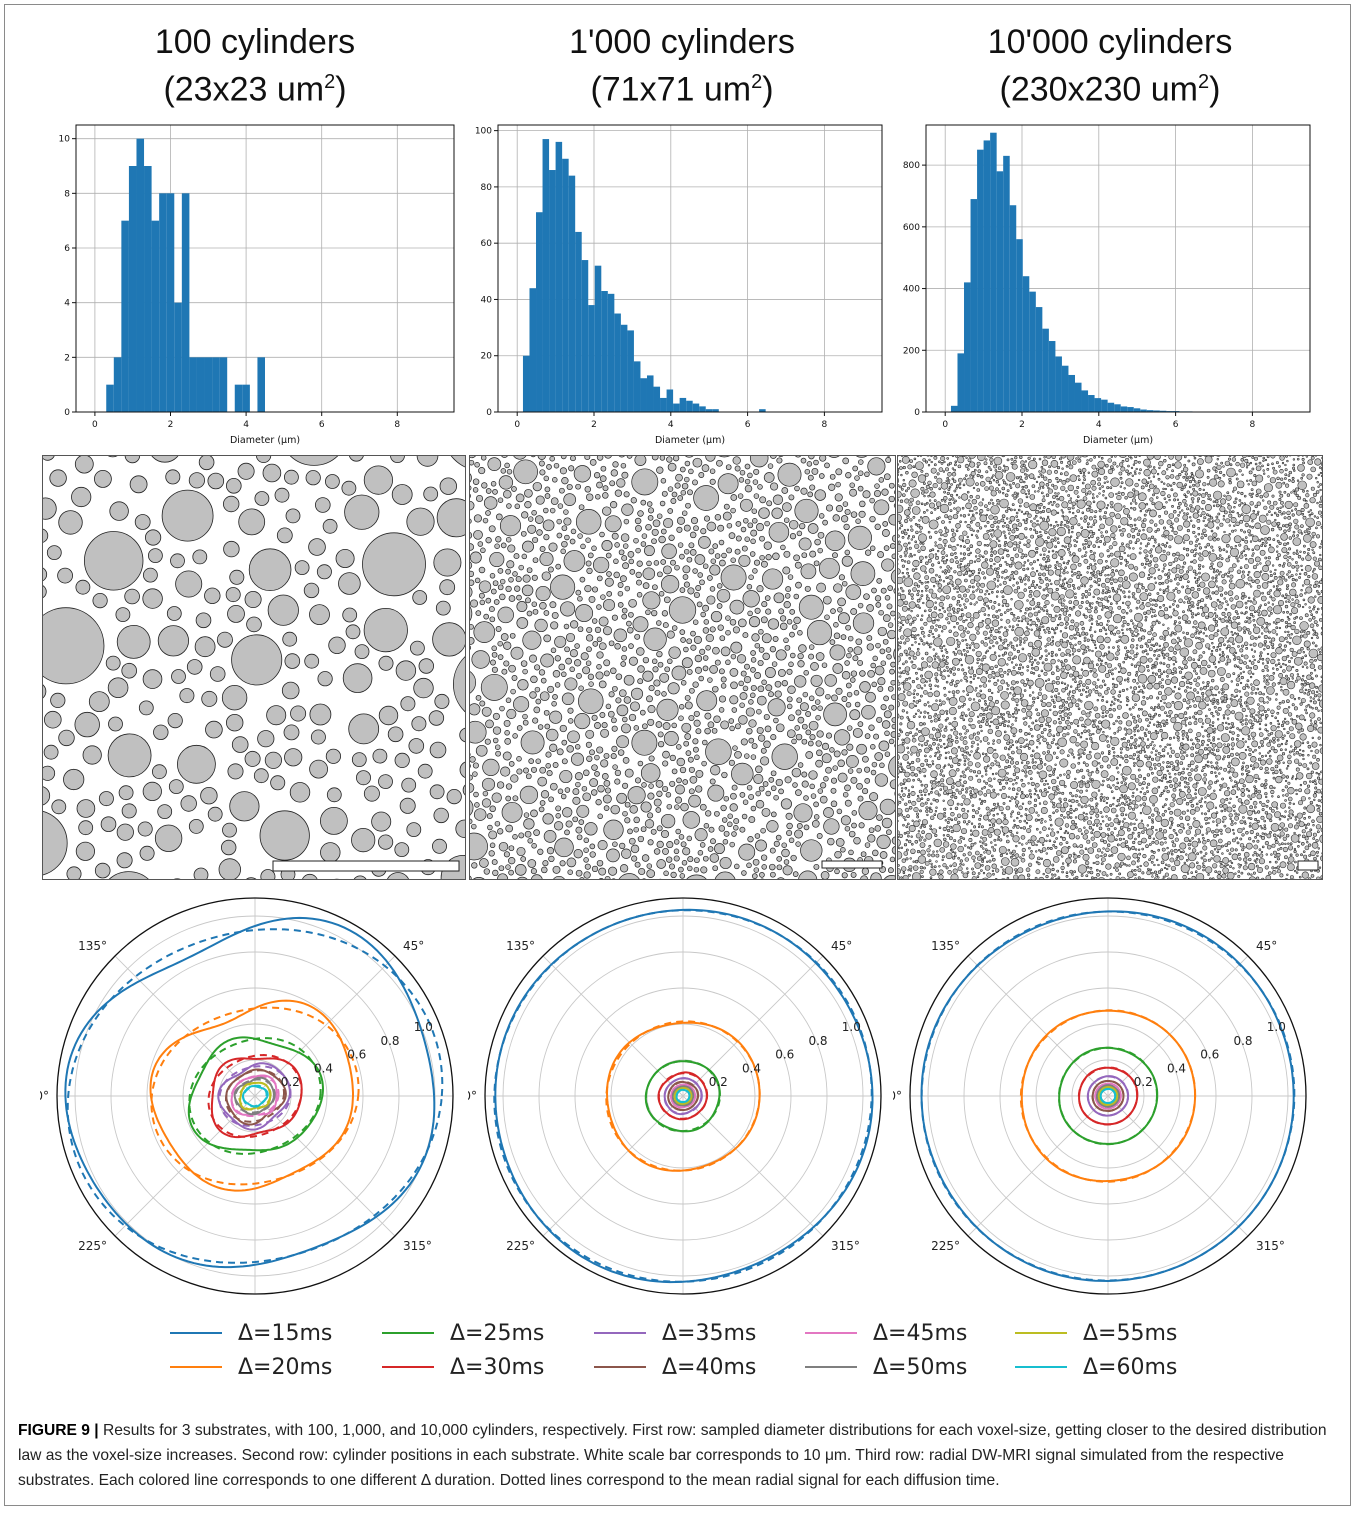 The image size is (1357, 1513). What do you see at coordinates (1032, 351) in the screenshot?
I see `histogram-bar` at bounding box center [1032, 351].